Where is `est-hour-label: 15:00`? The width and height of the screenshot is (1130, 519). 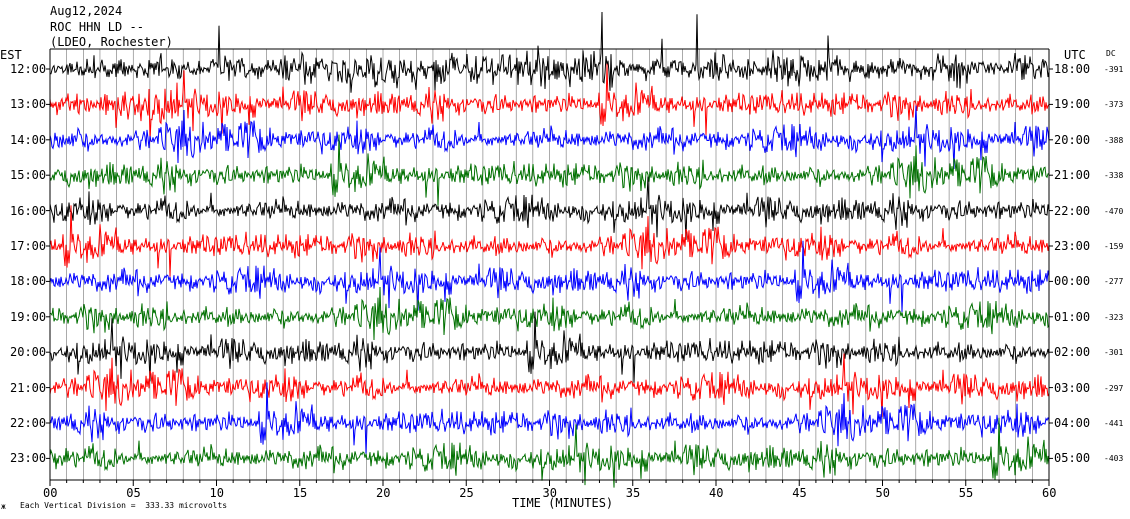 est-hour-label: 15:00 is located at coordinates (28, 175).